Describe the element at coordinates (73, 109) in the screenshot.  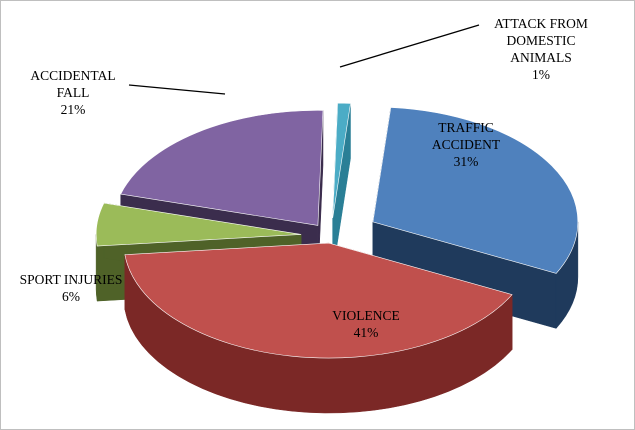
I see `slice-value-label: 21%` at that location.